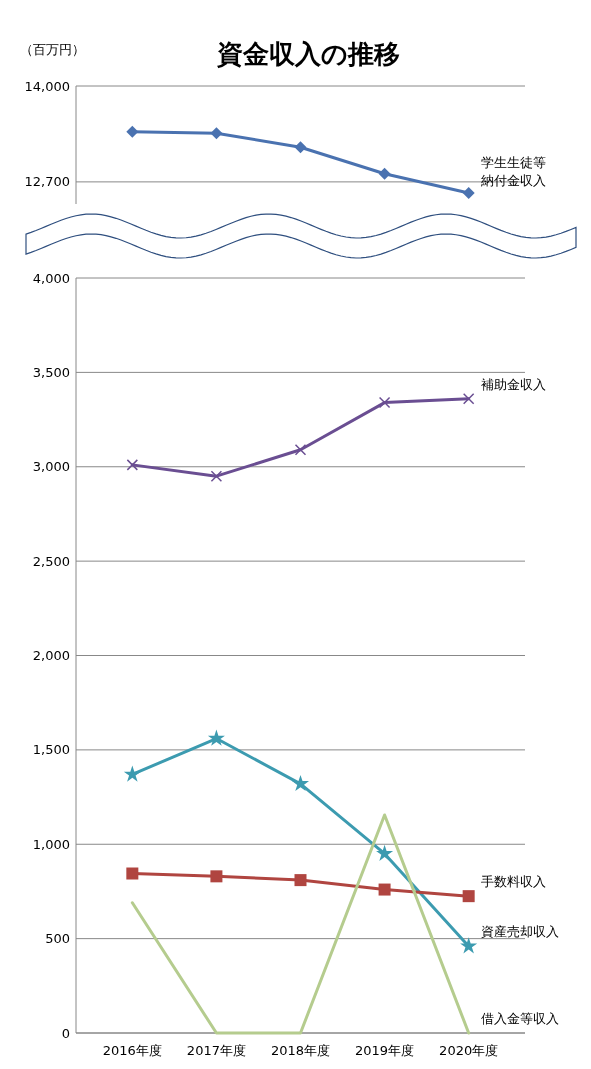  Describe the element at coordinates (513, 384) in the screenshot. I see `series-label: 補助金収入` at that location.